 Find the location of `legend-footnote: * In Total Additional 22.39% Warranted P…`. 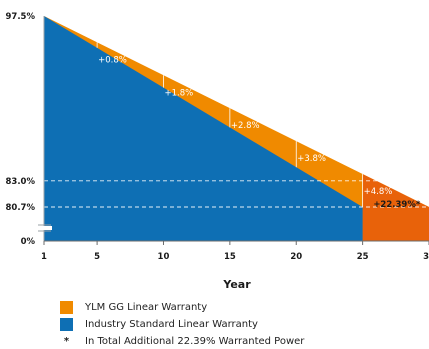

legend-footnote: * In Total Additional 22.39% Warranted P… is located at coordinates (234, 341).